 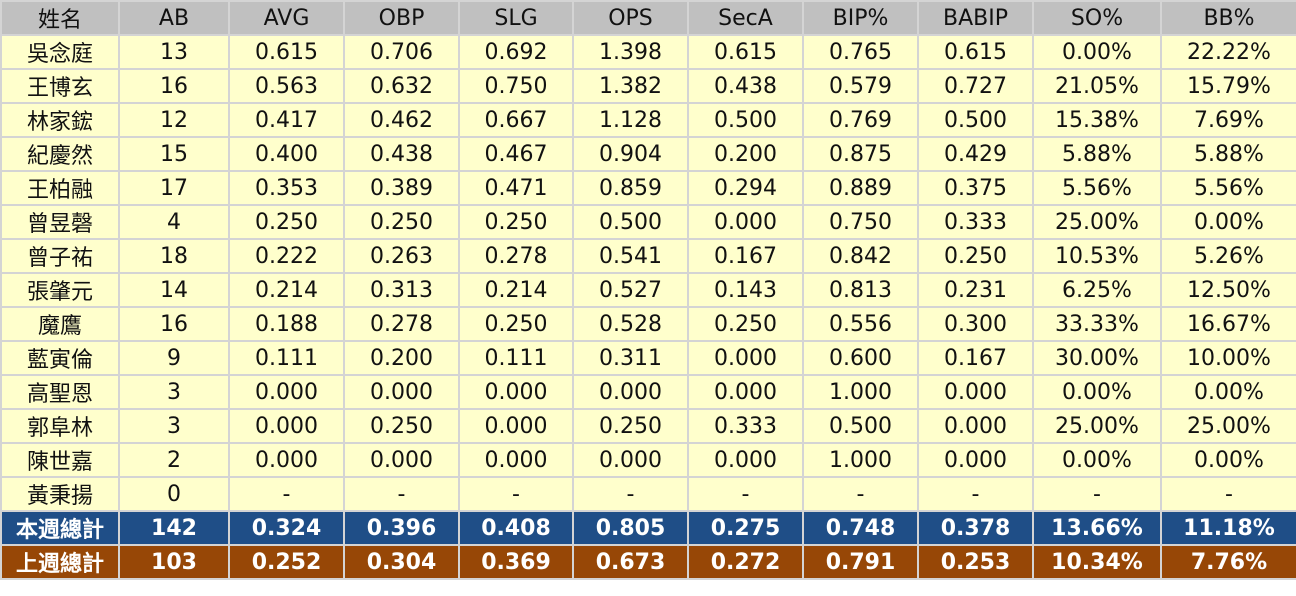 I want to click on stat-cell: 0.875, so click(x=860, y=154).